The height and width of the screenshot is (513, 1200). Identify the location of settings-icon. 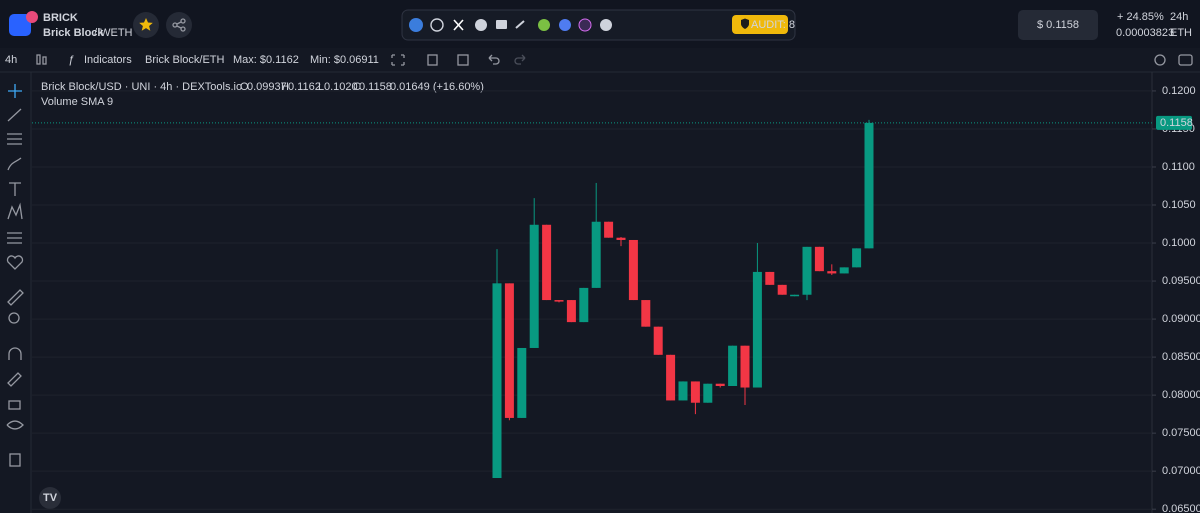
(1160, 60).